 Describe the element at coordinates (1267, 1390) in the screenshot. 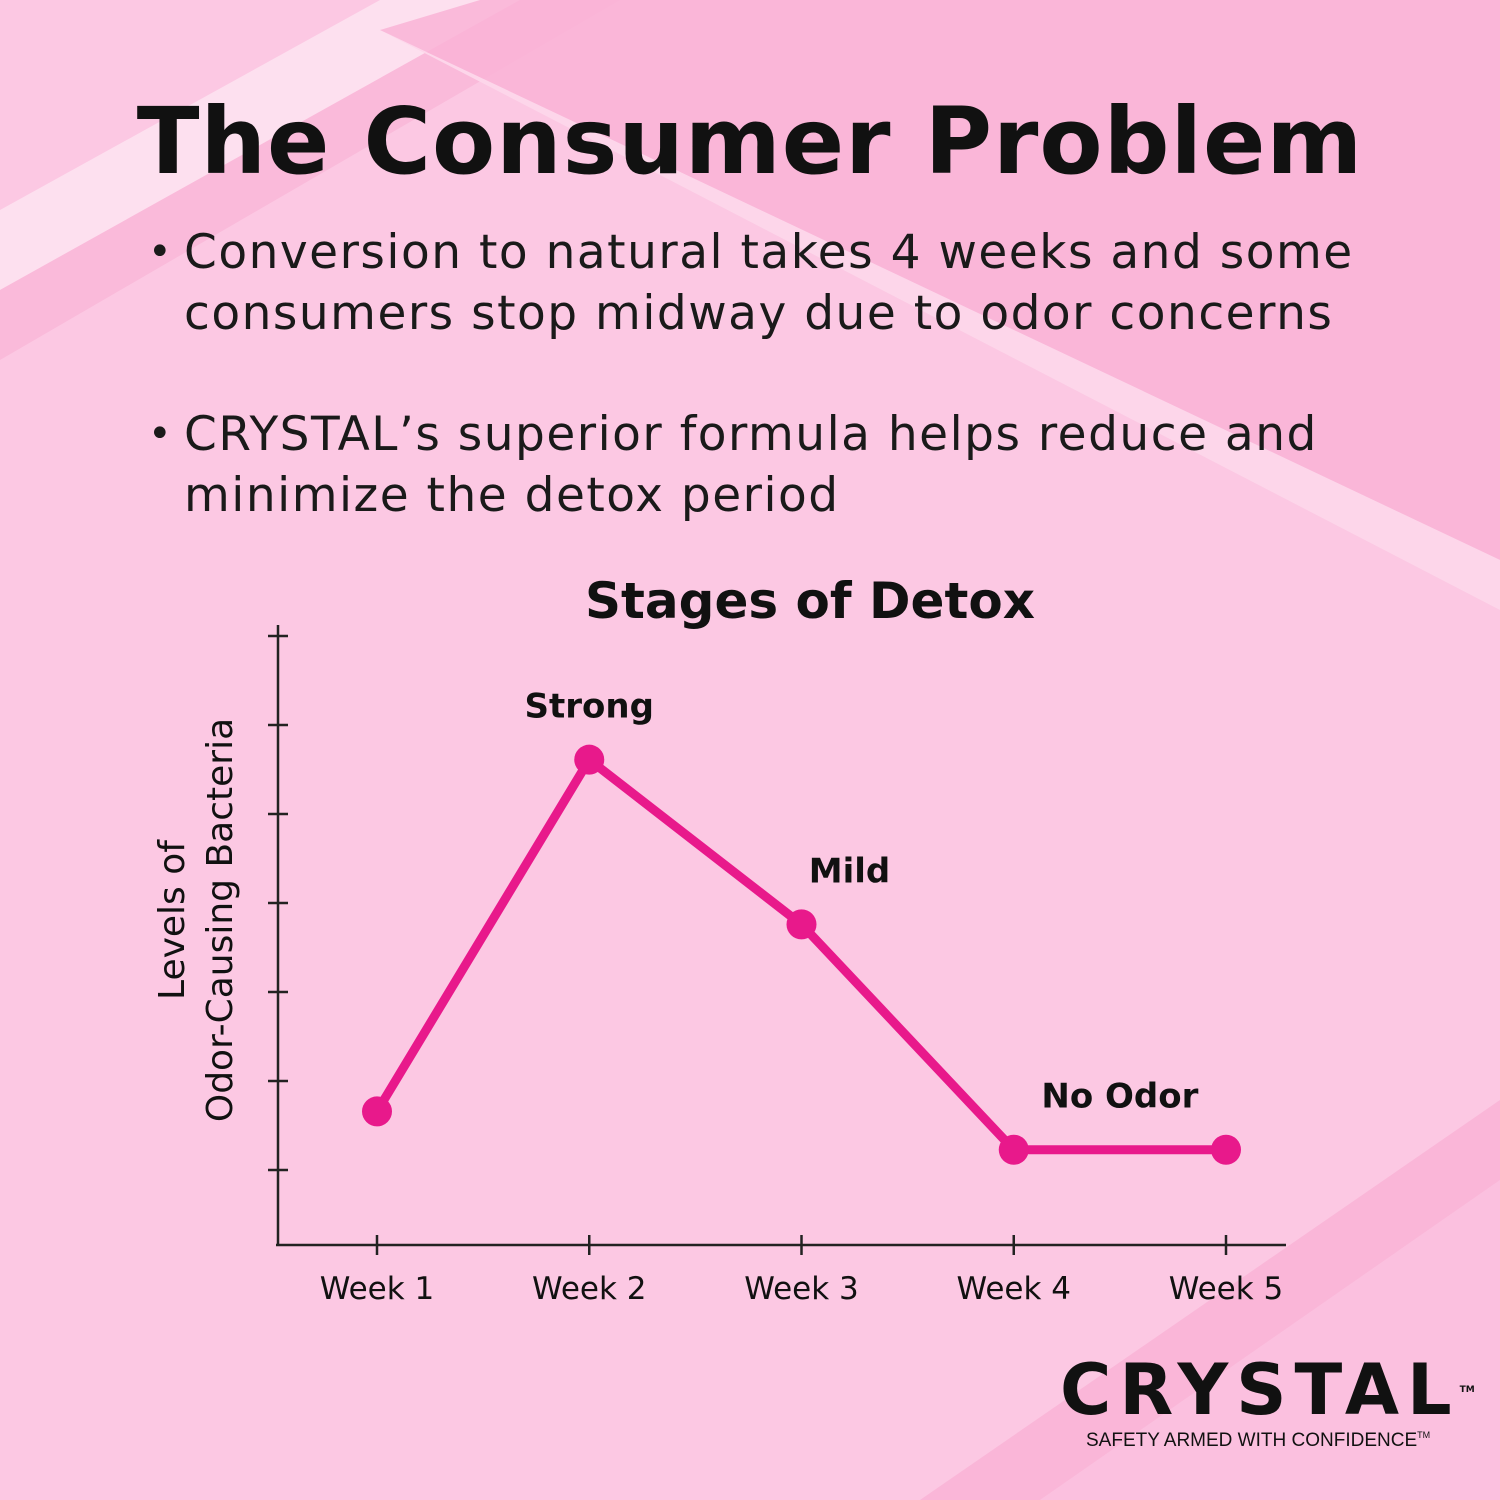

I see `logo-wordmark: CRYSTALTM` at that location.